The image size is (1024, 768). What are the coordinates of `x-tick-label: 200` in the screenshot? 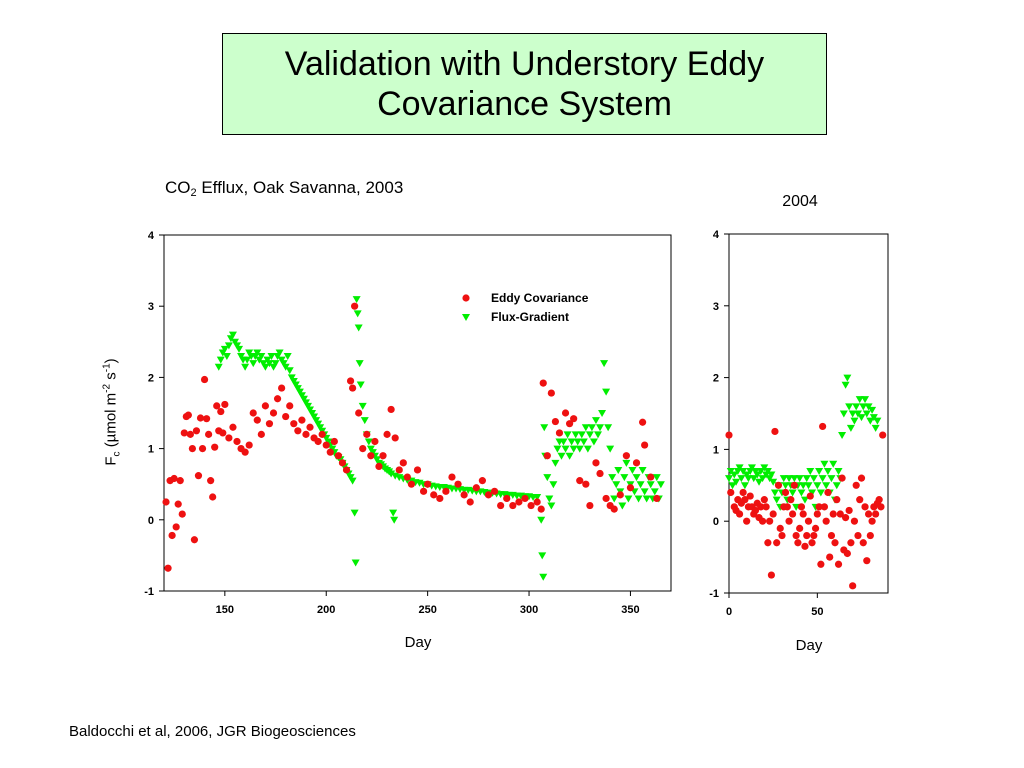 It's located at (326, 610).